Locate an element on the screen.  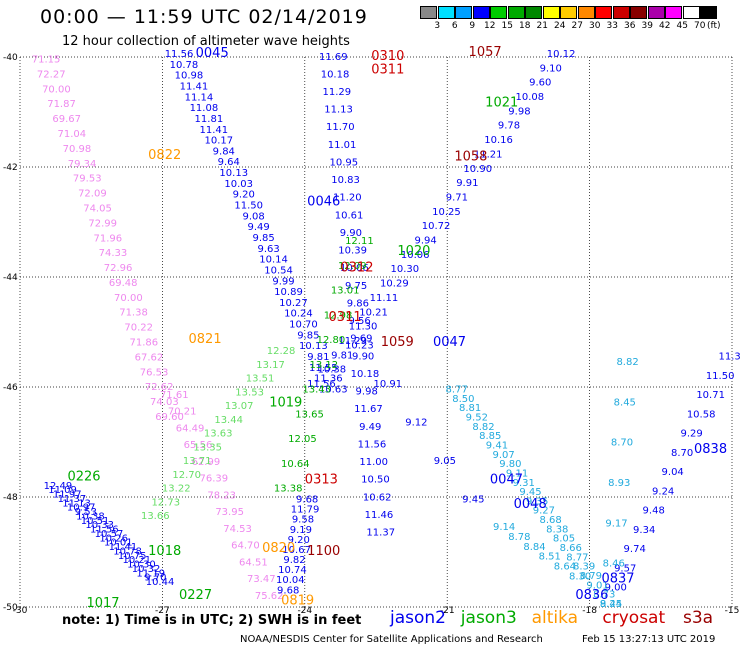
swh-value: 11.09 is located at coordinates (62, 490).